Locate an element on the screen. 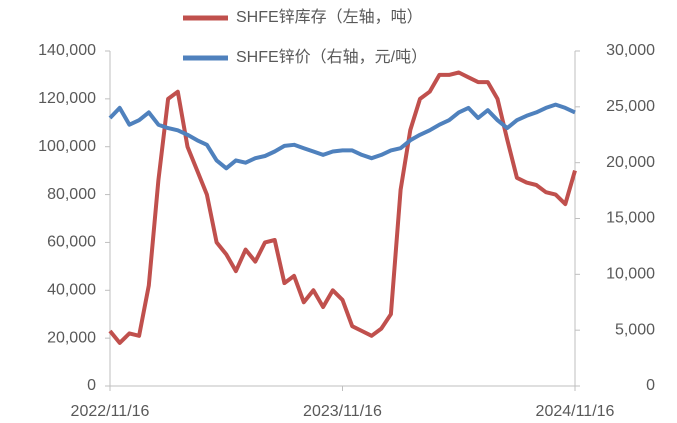  y-tick-label: 80,000 is located at coordinates (71, 194).